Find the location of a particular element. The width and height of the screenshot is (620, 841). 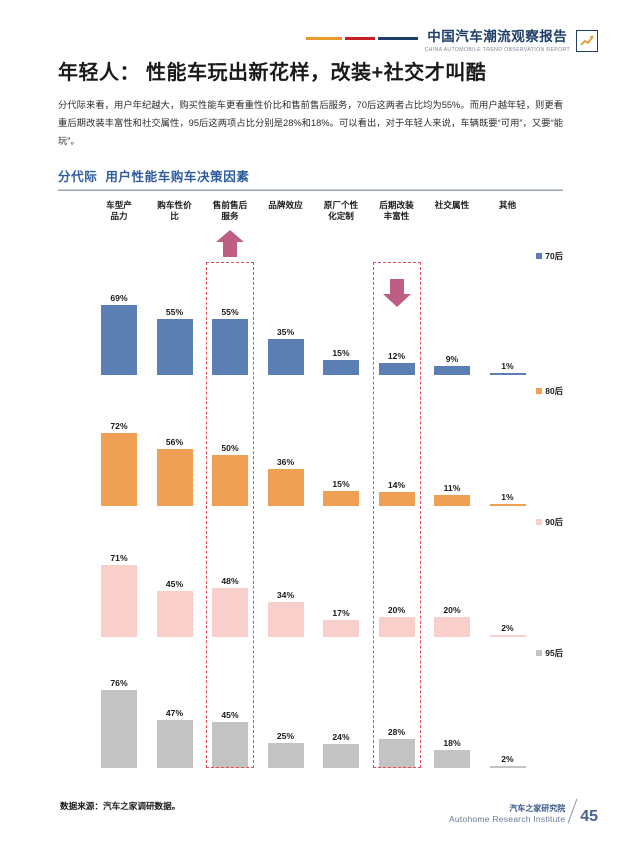

chart-legend-item: 80后 is located at coordinates (549, 391).